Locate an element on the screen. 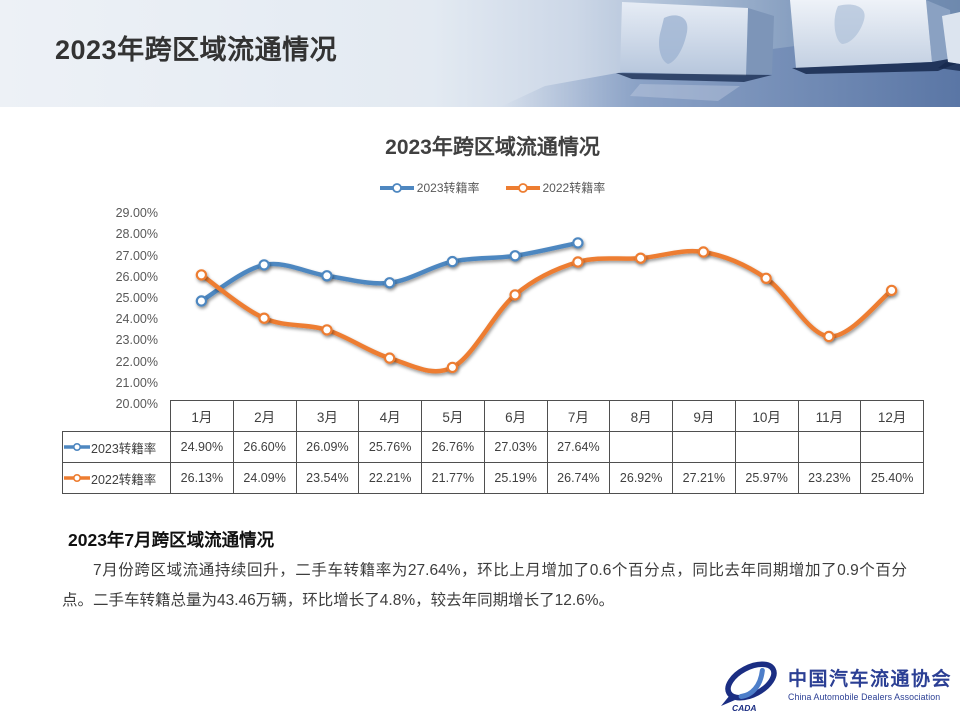 This screenshot has width=960, height=720. cada-logo-icon: CADA is located at coordinates (749, 687).